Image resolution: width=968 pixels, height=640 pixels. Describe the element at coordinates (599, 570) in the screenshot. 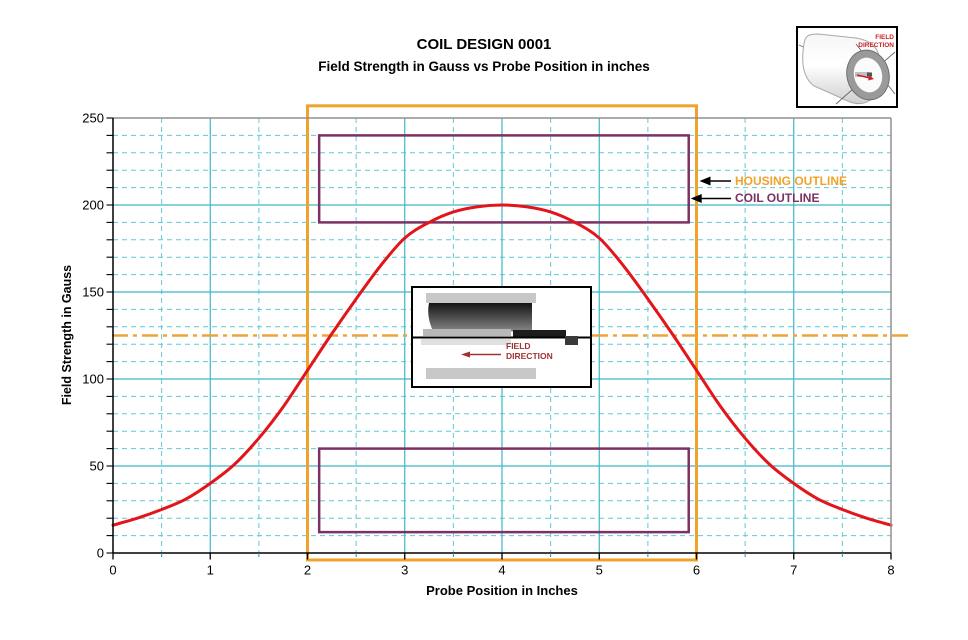

I see `x-tick-label: 5` at that location.